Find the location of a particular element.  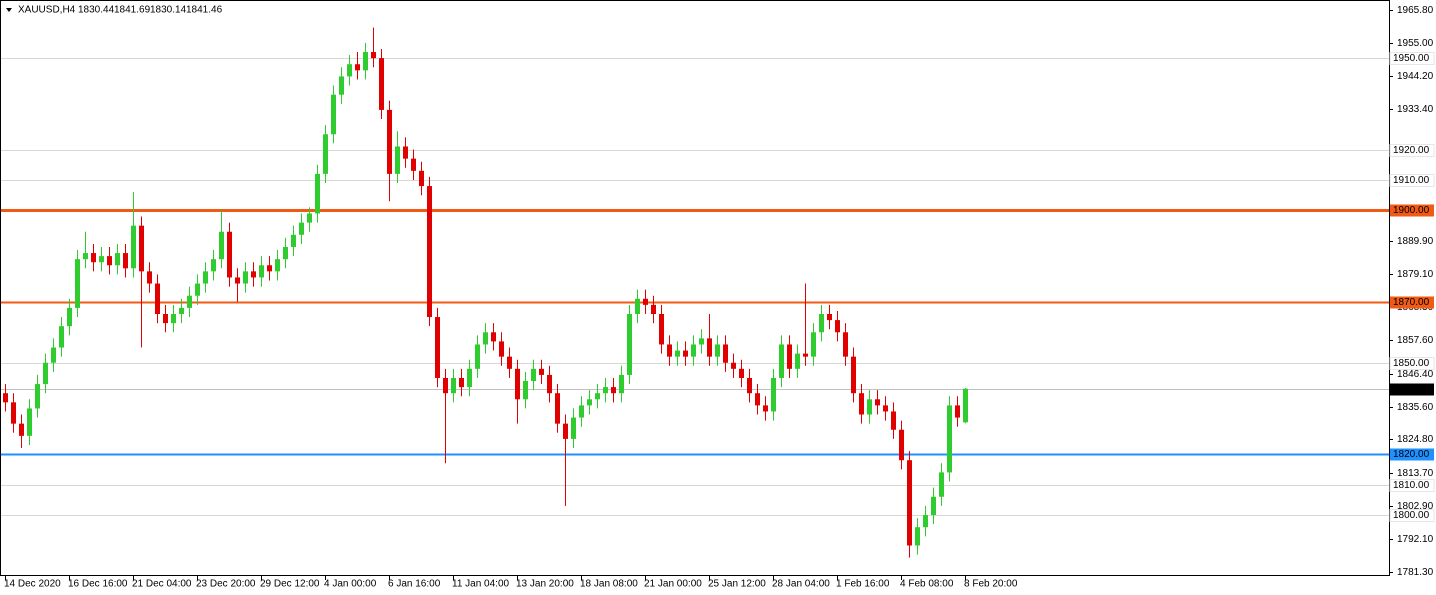

symbol: XAUUSD,H4 is located at coordinates (47, 10).